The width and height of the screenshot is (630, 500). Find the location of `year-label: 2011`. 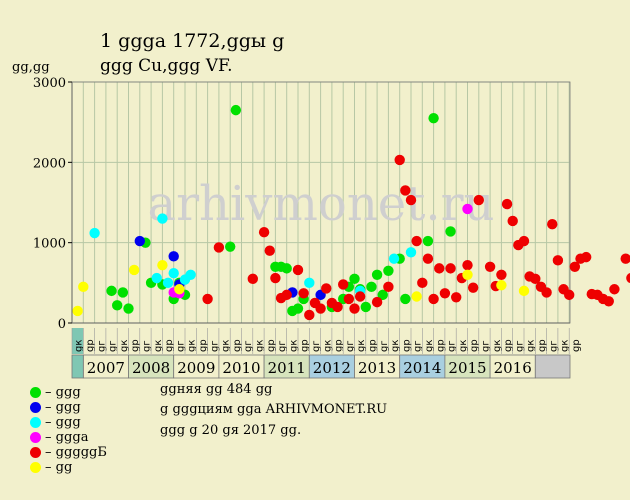

year-label: 2011 is located at coordinates (287, 368).